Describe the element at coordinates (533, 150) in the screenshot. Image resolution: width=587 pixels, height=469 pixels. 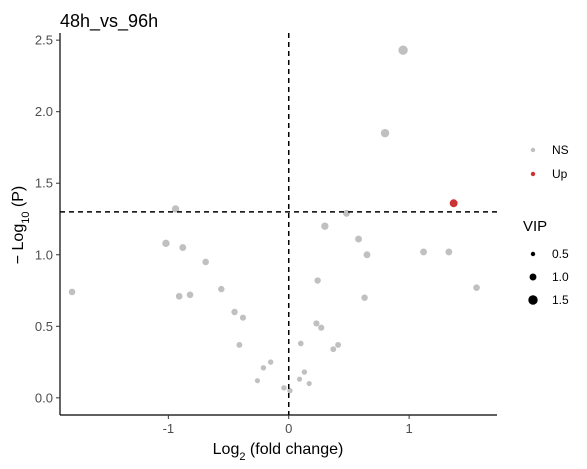
I see `legend-key-ns` at that location.